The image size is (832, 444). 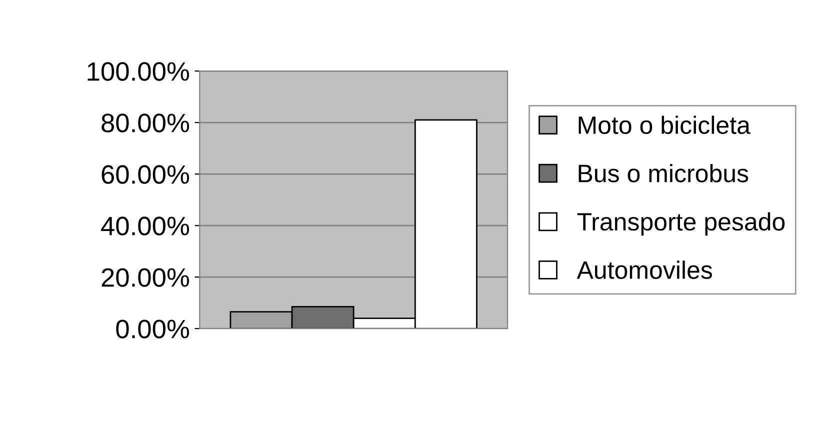 What do you see at coordinates (153, 329) in the screenshot?
I see `y-tick-label: 0.00%` at bounding box center [153, 329].